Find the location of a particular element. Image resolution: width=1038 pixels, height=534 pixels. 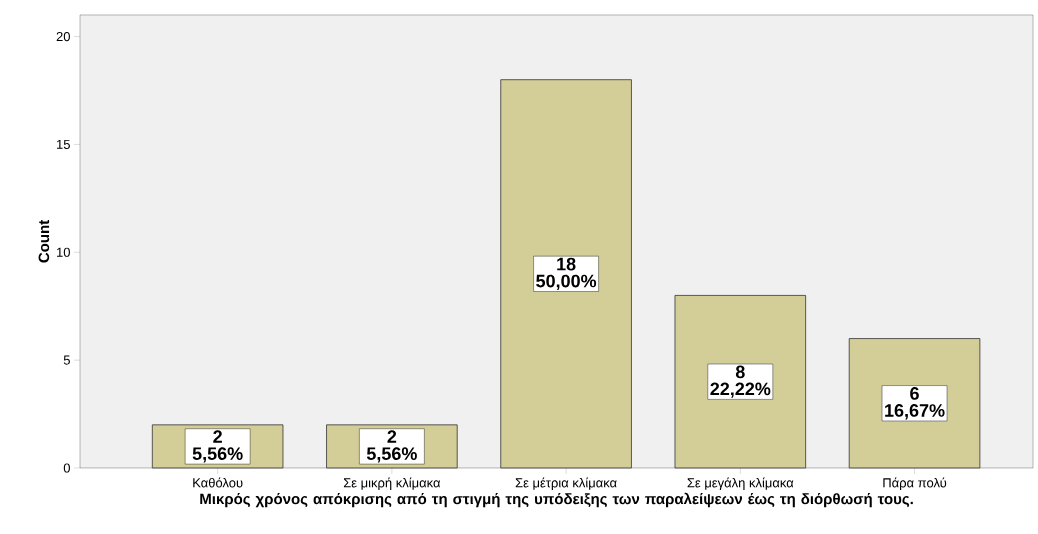

y-tick-label: 0 is located at coordinates (66, 468).